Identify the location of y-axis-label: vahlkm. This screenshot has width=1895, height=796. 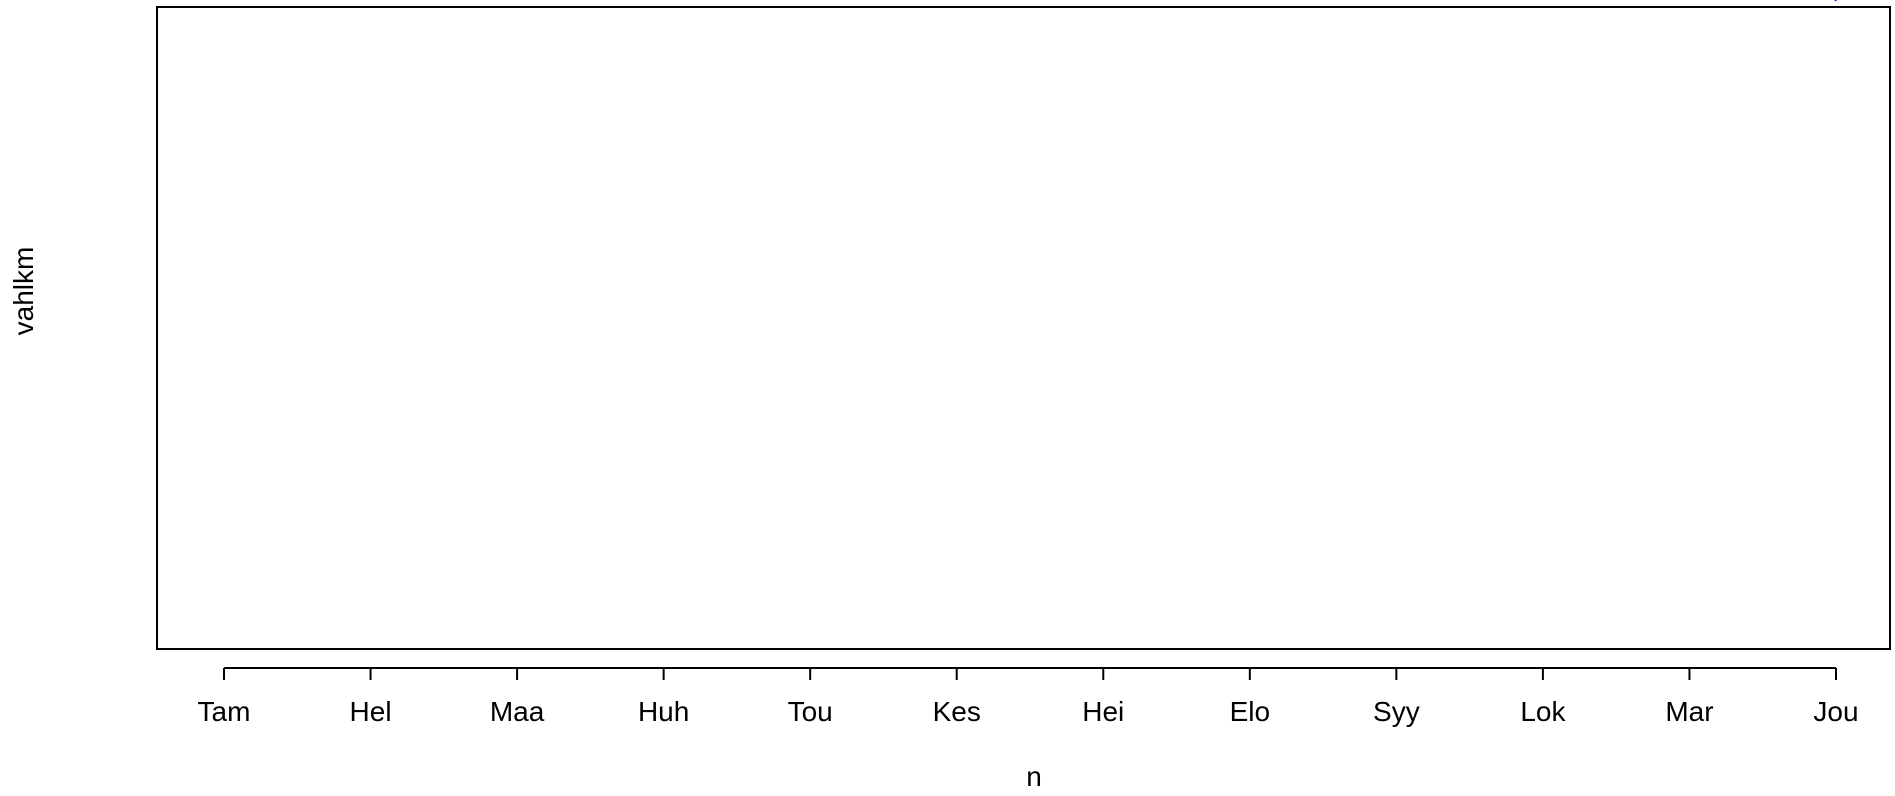
(23, 291).